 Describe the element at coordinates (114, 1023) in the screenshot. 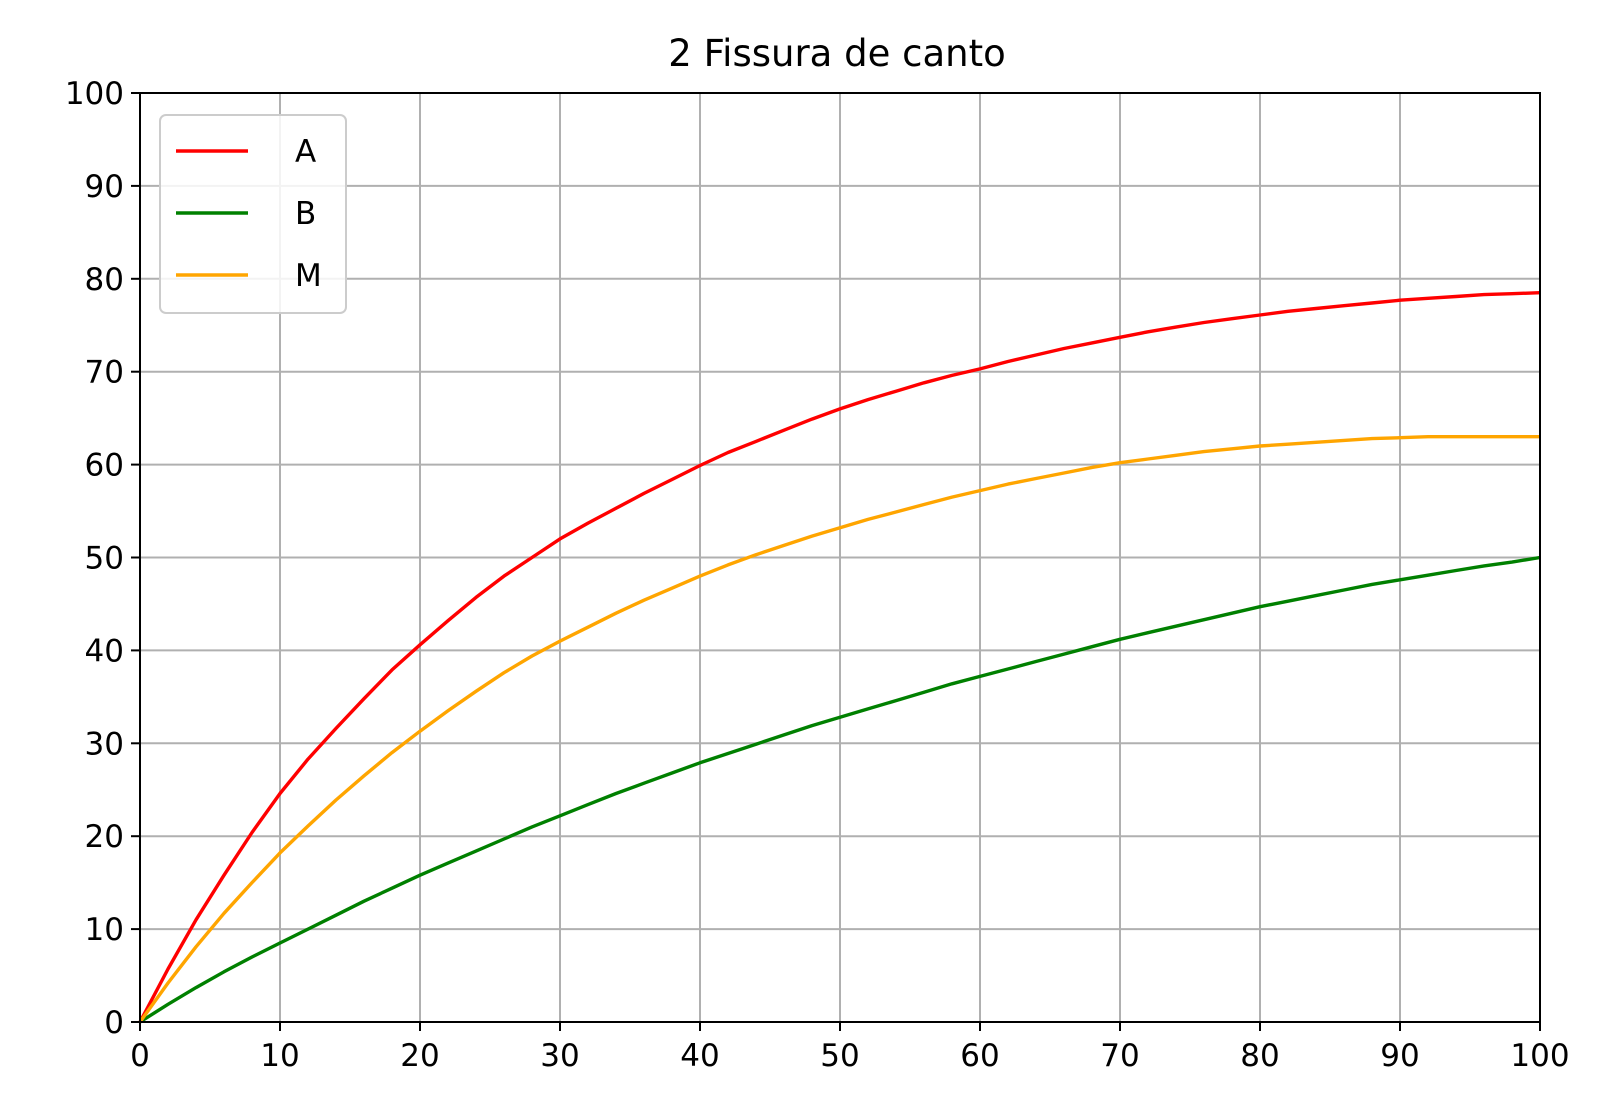

I see `y-tick-label: 0` at that location.